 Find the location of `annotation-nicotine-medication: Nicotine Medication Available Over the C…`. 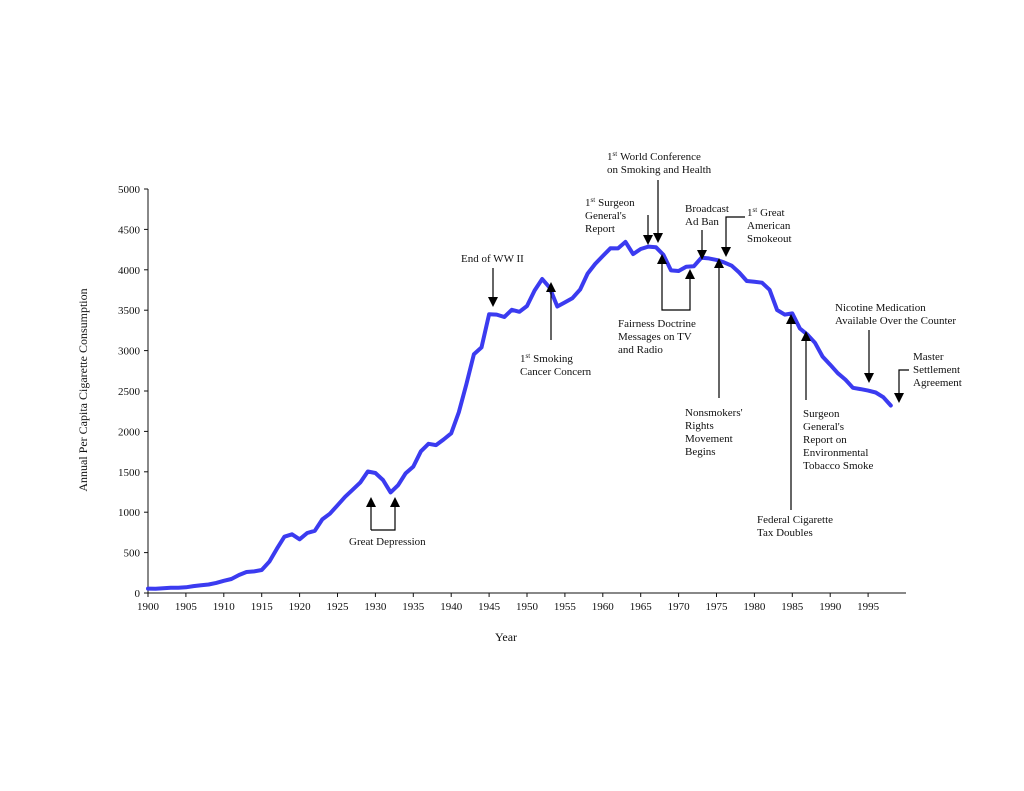

annotation-nicotine-medication: Nicotine Medication Available Over the C… is located at coordinates (895, 314).